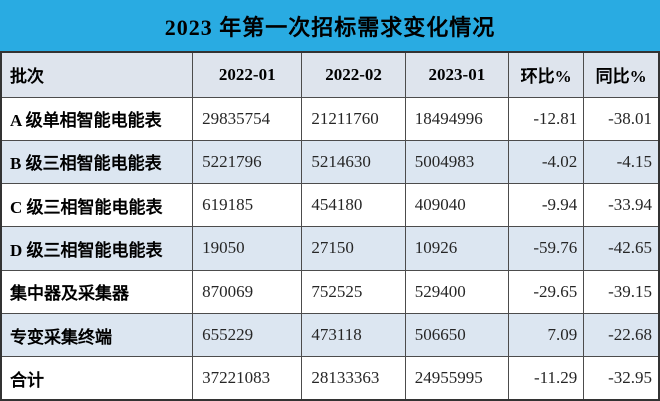 This screenshot has height=401, width=660. I want to click on value-cell: 5214630, so click(353, 162).